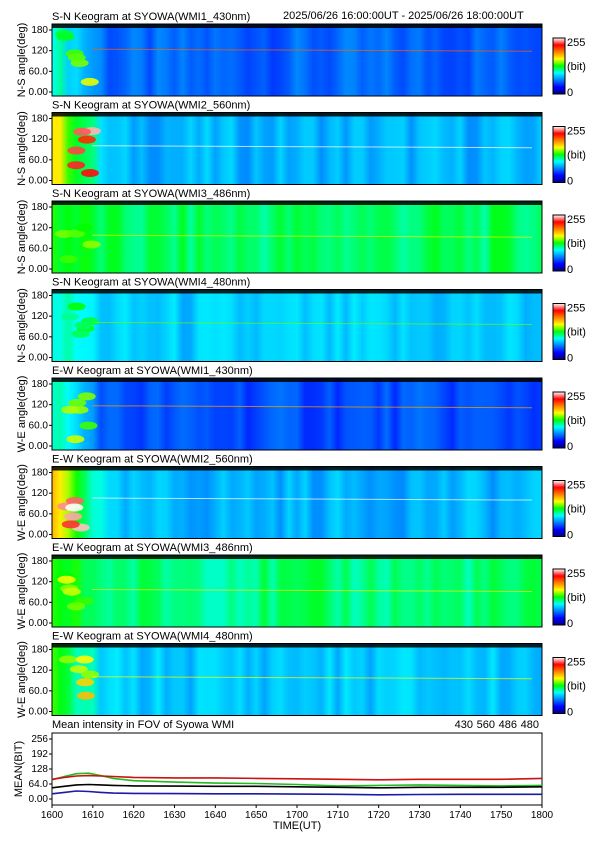 Image resolution: width=595 pixels, height=842 pixels. I want to click on x-axis-label: TIME(UT), so click(297, 826).